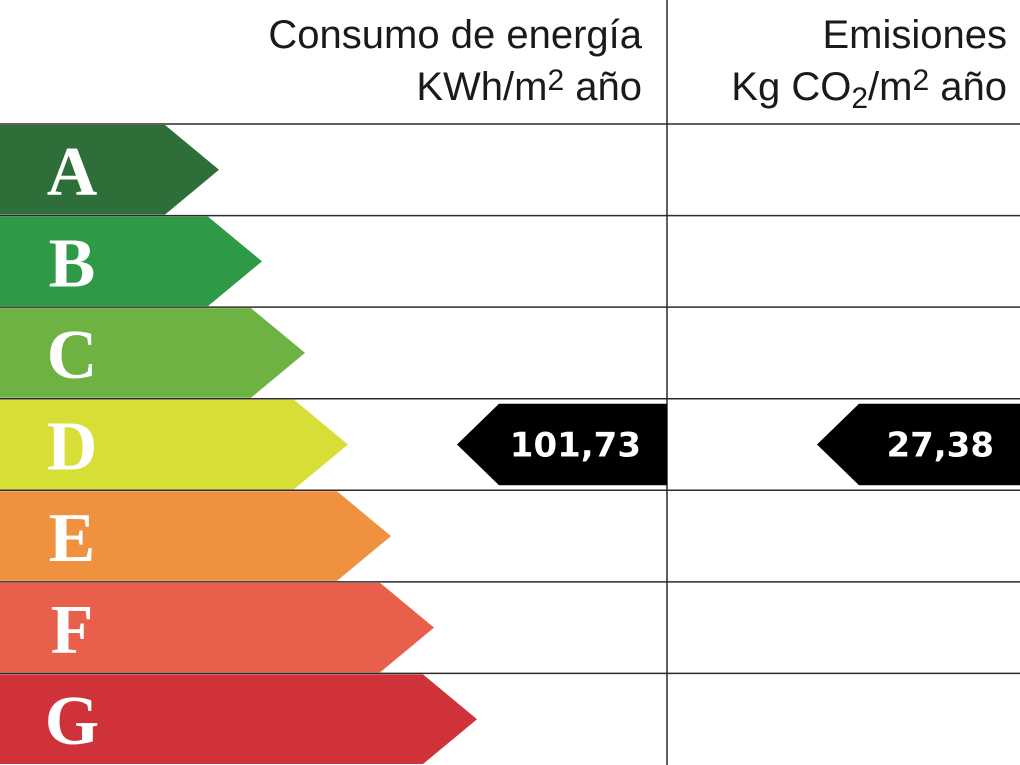 The width and height of the screenshot is (1020, 765). I want to click on energy-unit: KWh/m2 año, so click(529, 86).